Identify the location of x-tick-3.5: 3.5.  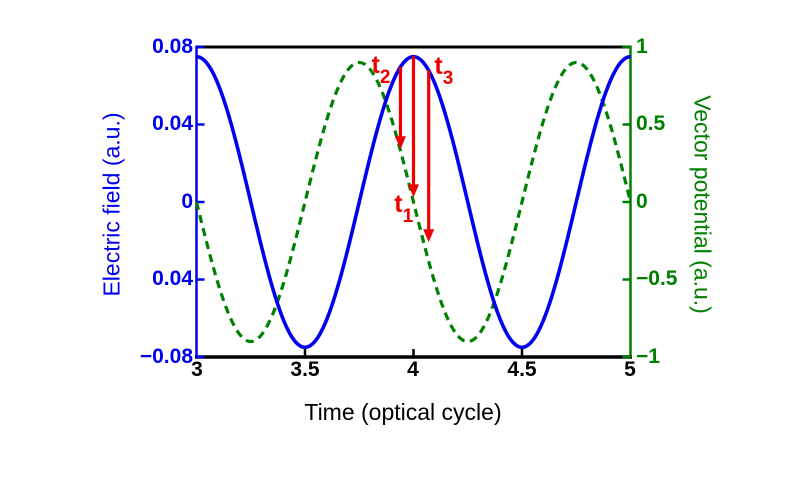
(305, 369).